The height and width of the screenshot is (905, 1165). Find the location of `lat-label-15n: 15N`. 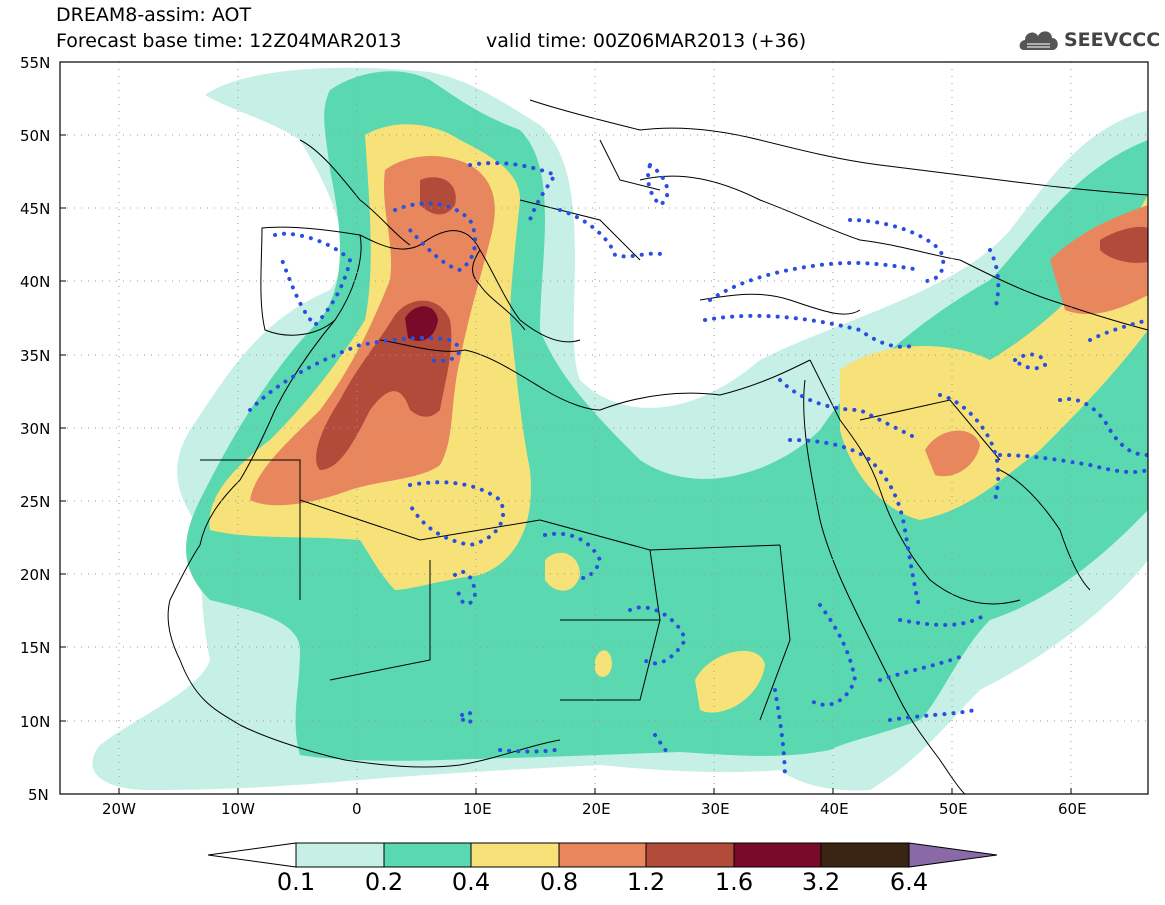

lat-label-15n: 15N is located at coordinates (35, 648).